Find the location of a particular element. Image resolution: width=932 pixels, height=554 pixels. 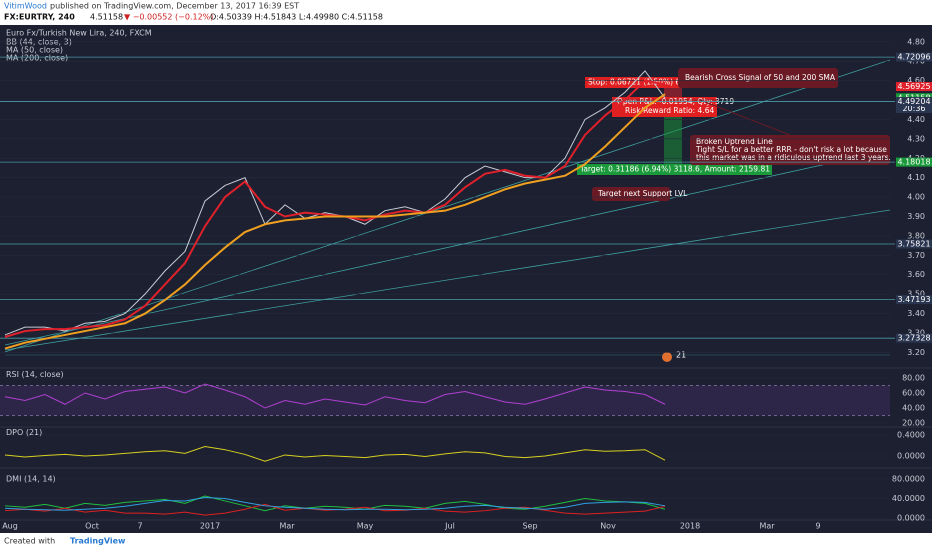

level-label: 4.18018 is located at coordinates (913, 162).